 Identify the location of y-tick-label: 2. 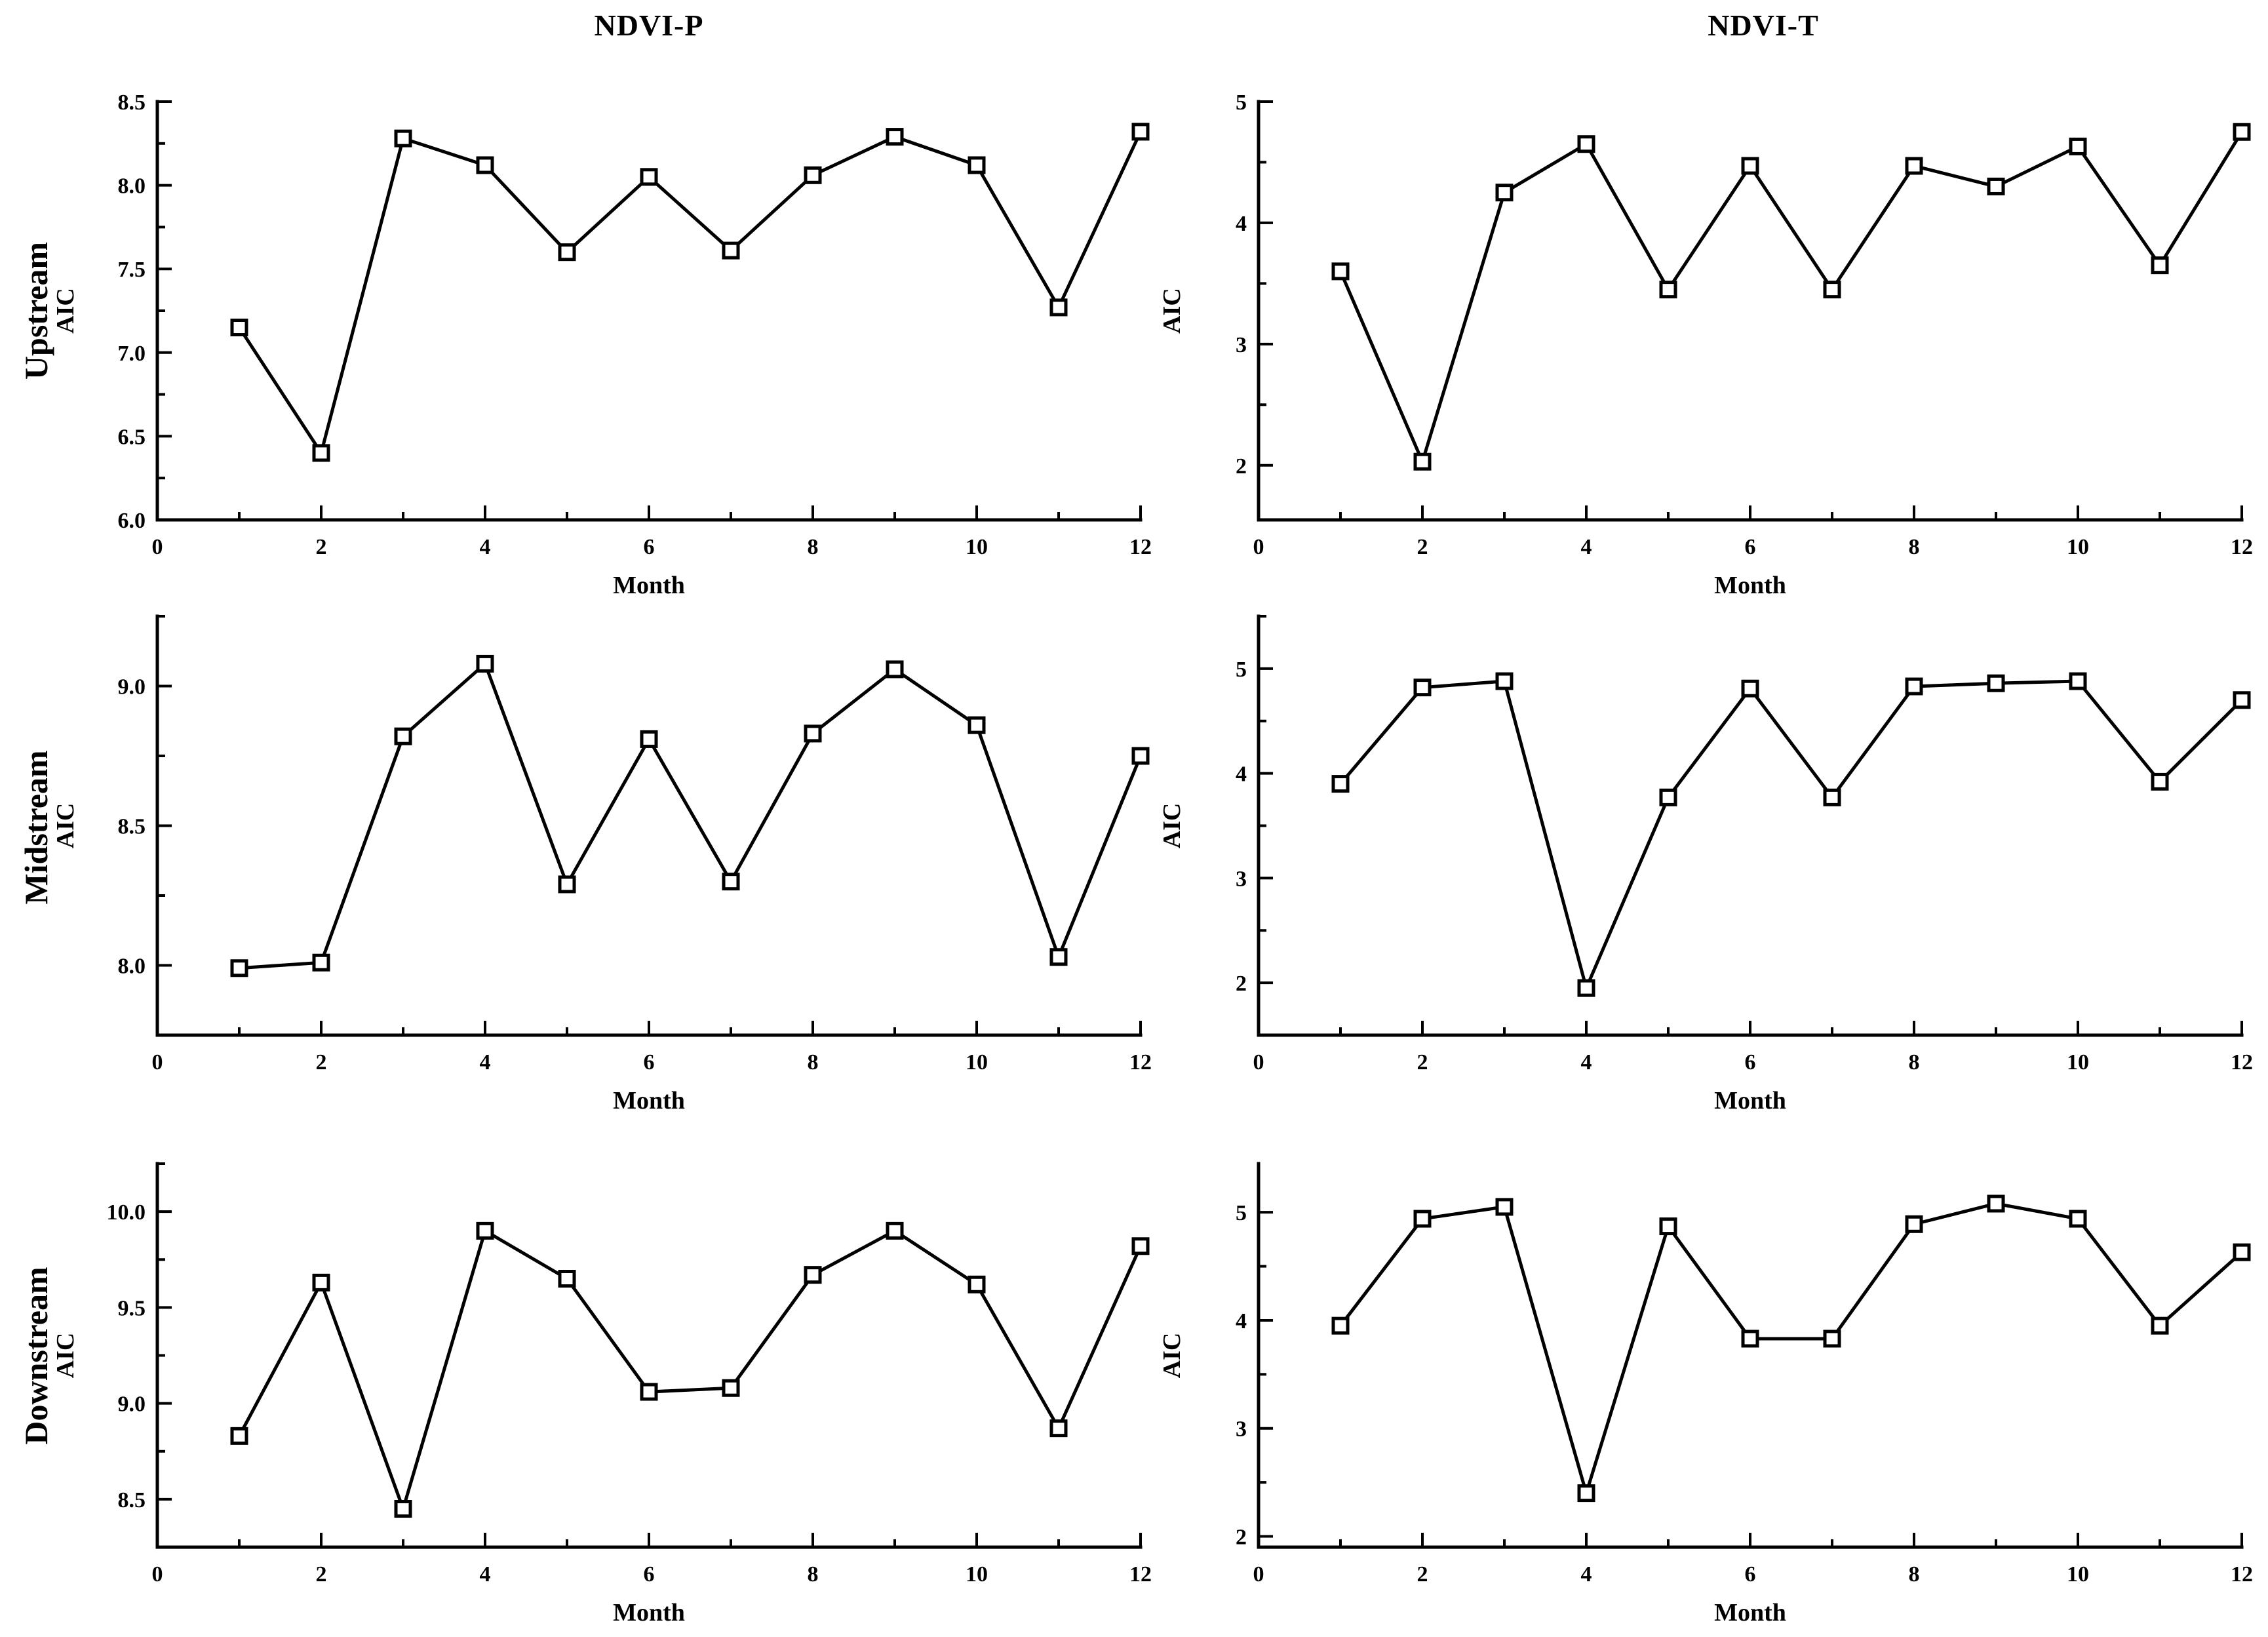
(1241, 1538).